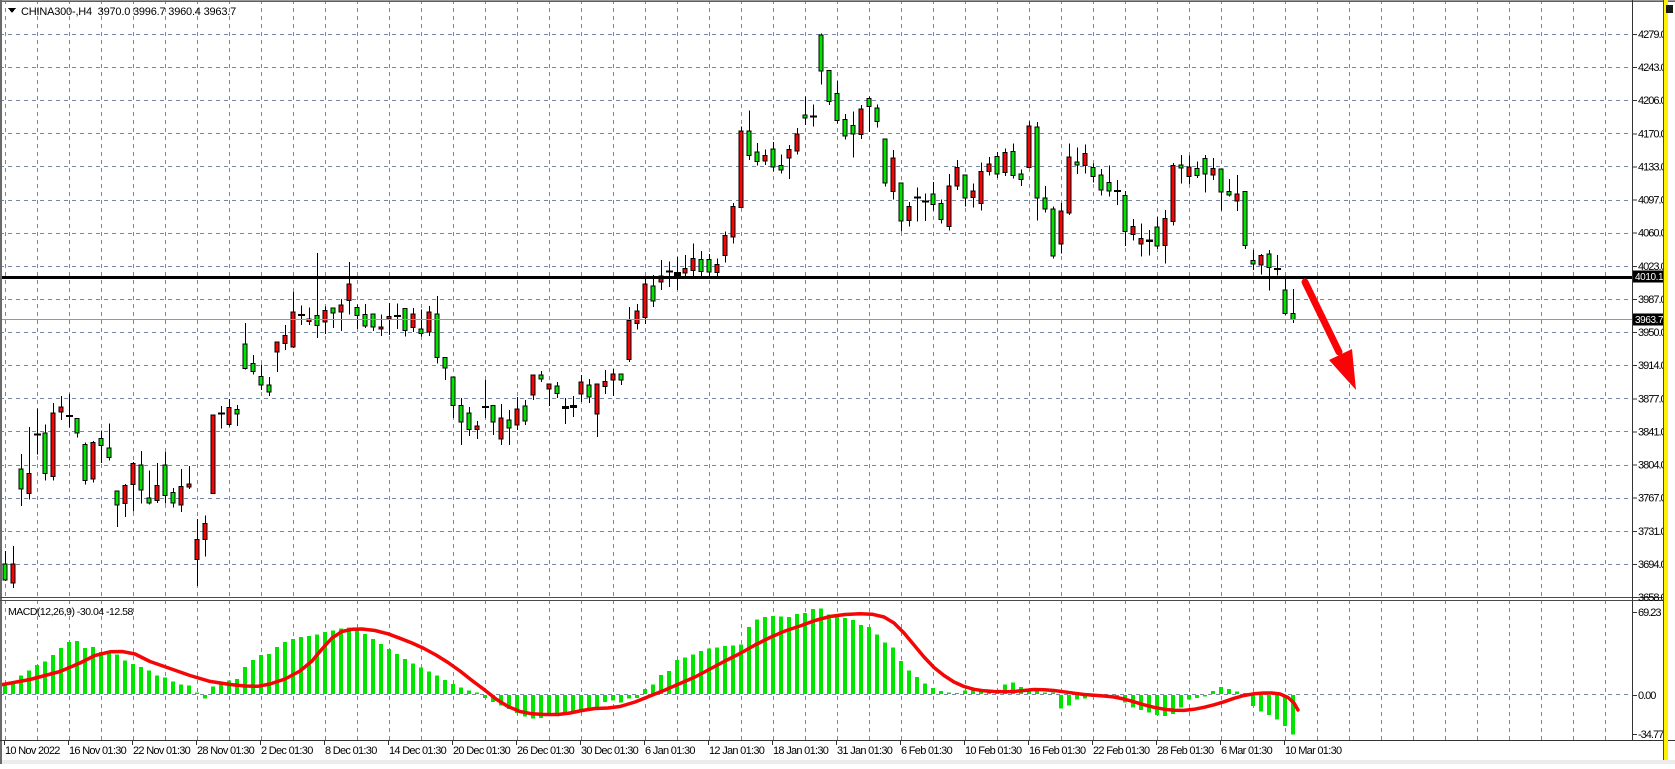 This screenshot has width=1675, height=769. I want to click on svg-text: 4279.0, so click(1652, 35).